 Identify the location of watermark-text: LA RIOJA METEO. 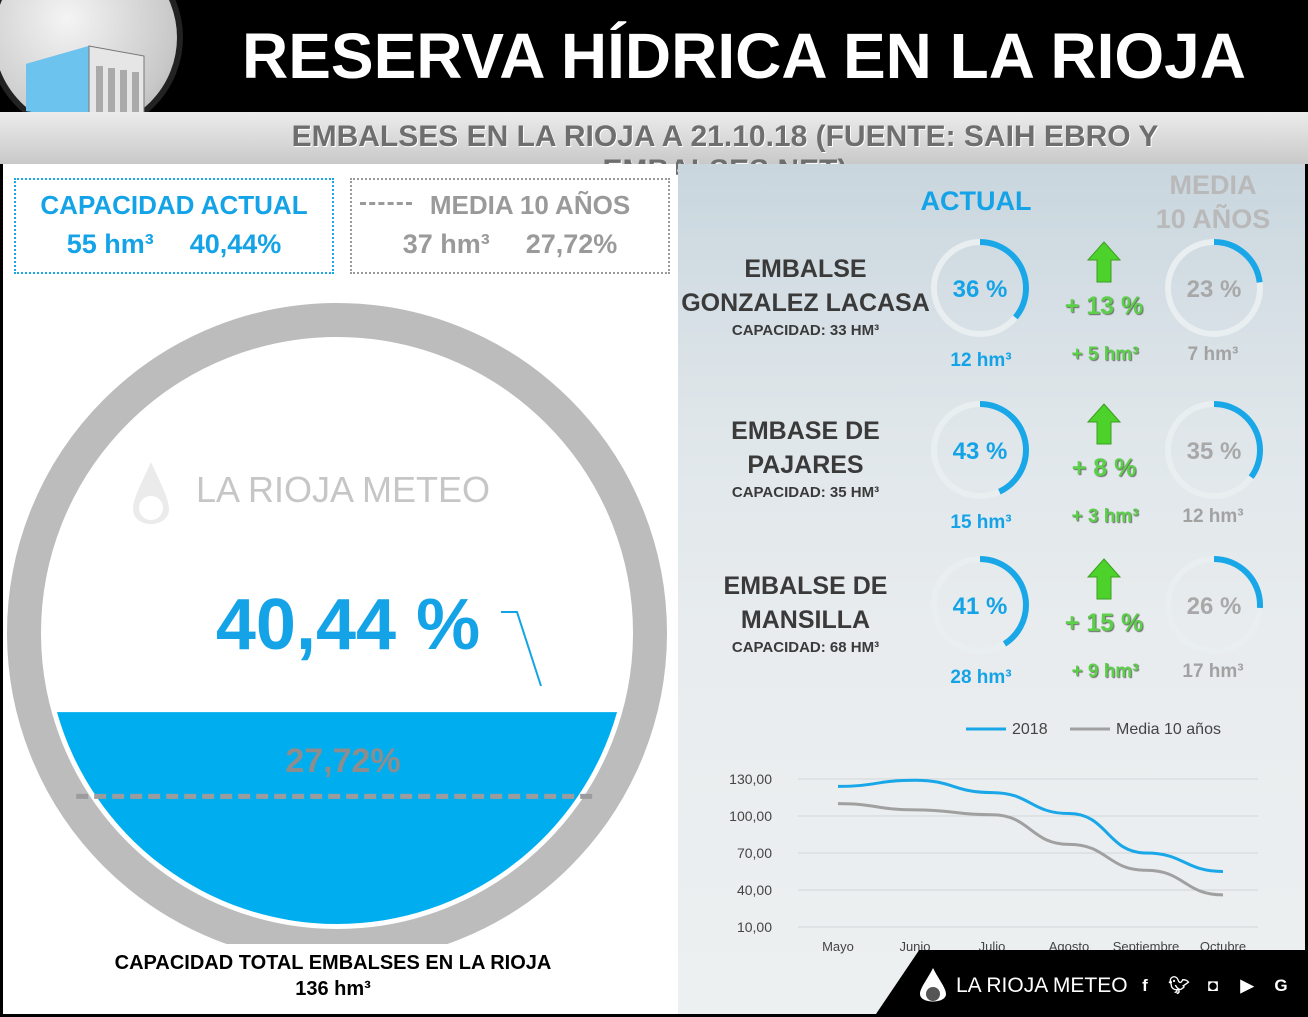
(343, 489).